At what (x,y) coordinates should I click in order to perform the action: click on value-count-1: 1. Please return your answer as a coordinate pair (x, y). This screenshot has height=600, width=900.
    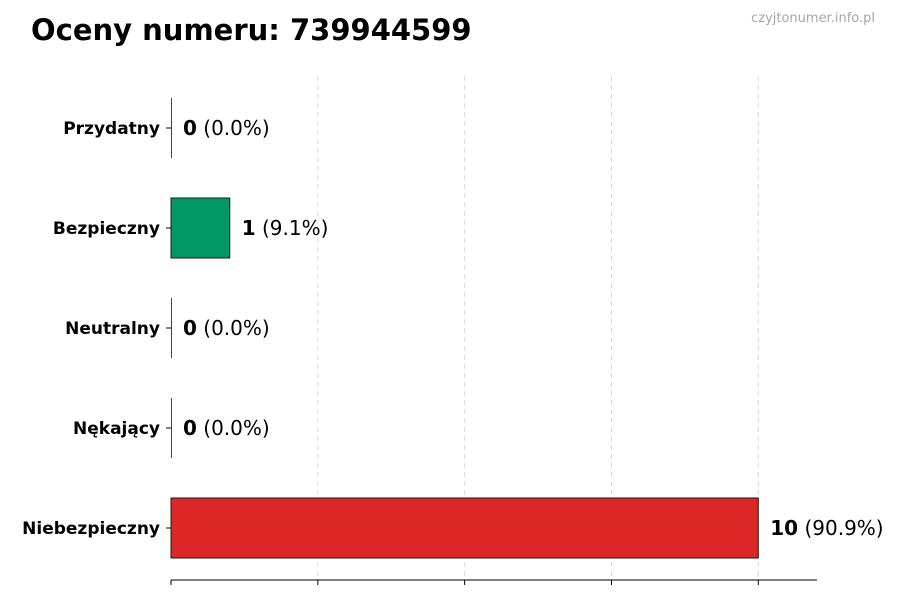
    Looking at the image, I should click on (249, 228).